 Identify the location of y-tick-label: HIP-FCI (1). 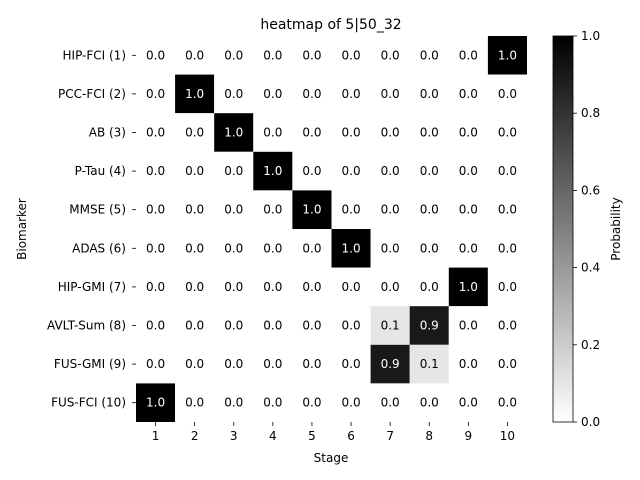
(95, 55).